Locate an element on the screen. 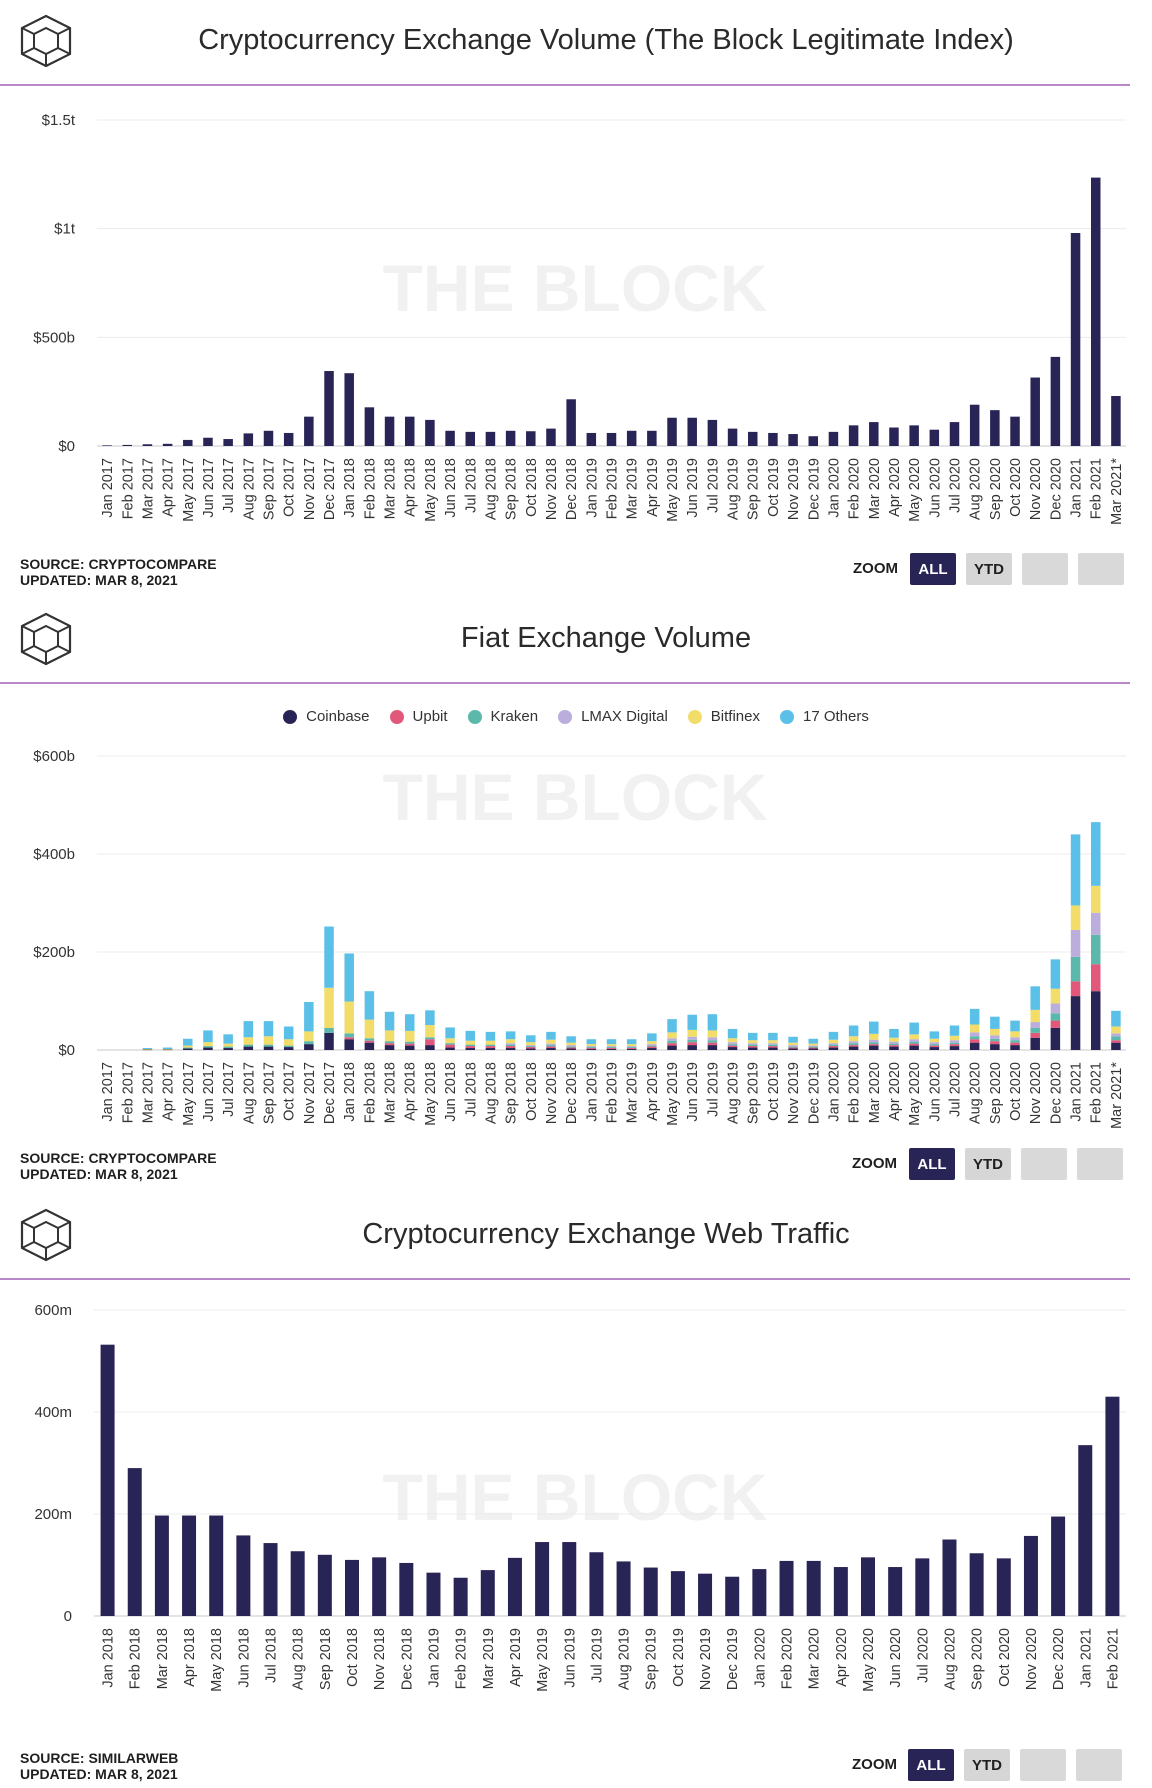  legend-item: LMAX Digital is located at coordinates (613, 716).